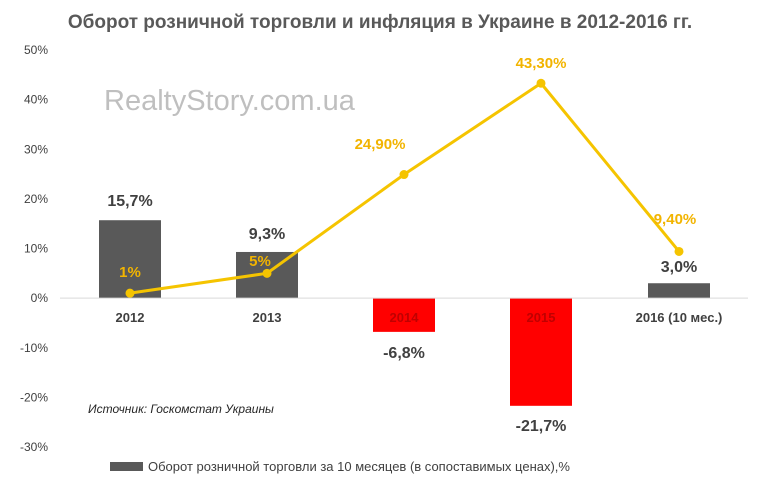 The width and height of the screenshot is (761, 489). Describe the element at coordinates (380, 144) in the screenshot. I see `line-data-label: 24,90%` at that location.